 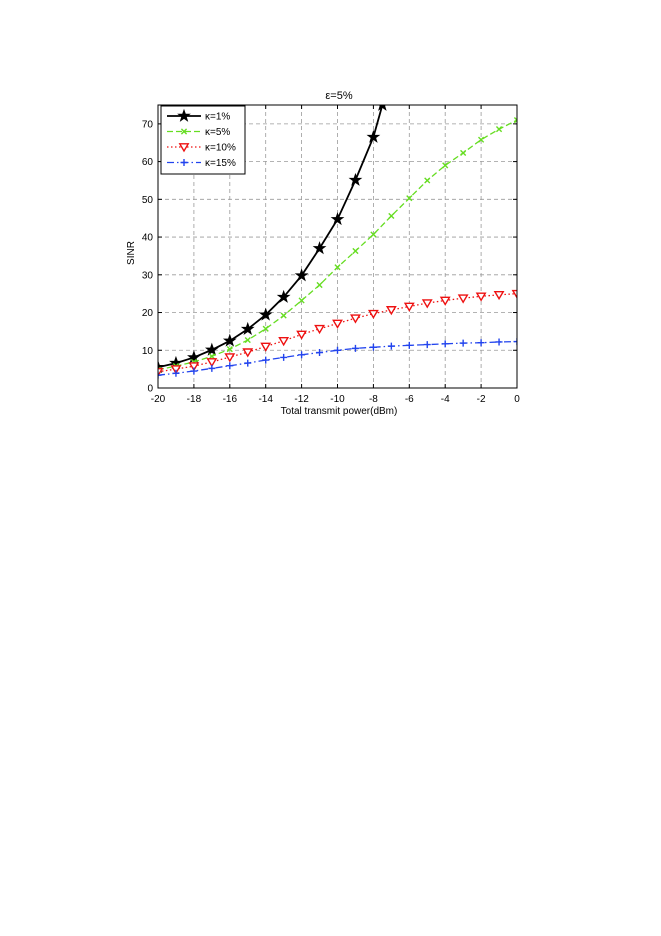 What do you see at coordinates (409, 399) in the screenshot?
I see `x-tick-label: -6` at bounding box center [409, 399].